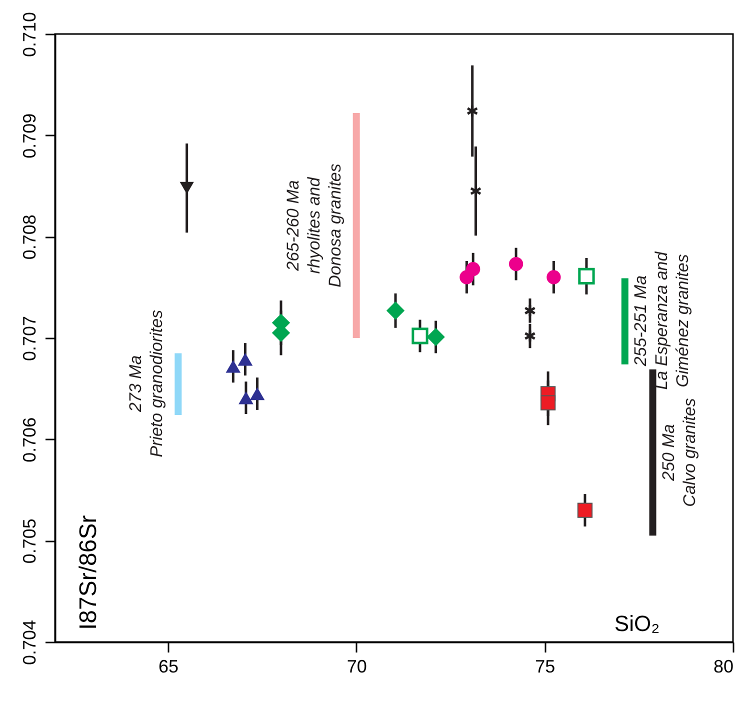  What do you see at coordinates (723, 666) in the screenshot?
I see `x-tick-label: 80` at bounding box center [723, 666].